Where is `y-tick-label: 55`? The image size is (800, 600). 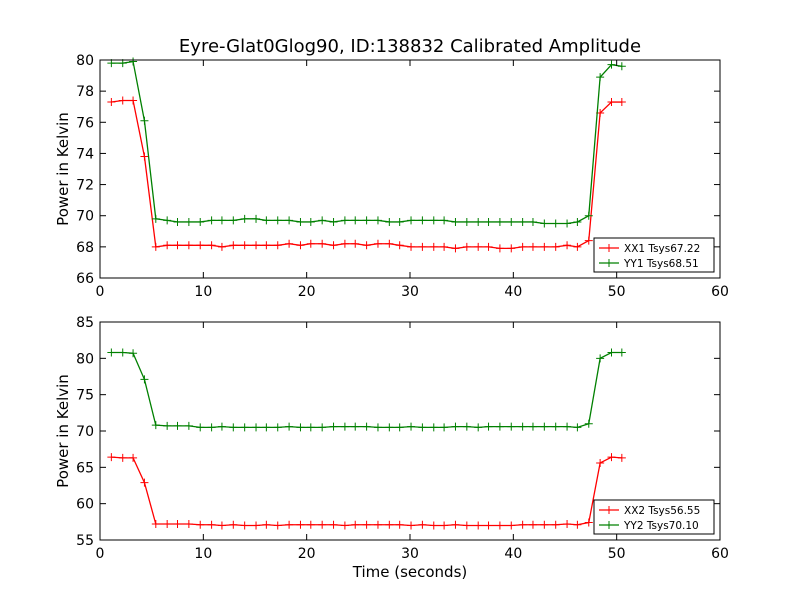 y-tick-label: 55 is located at coordinates (85, 541).